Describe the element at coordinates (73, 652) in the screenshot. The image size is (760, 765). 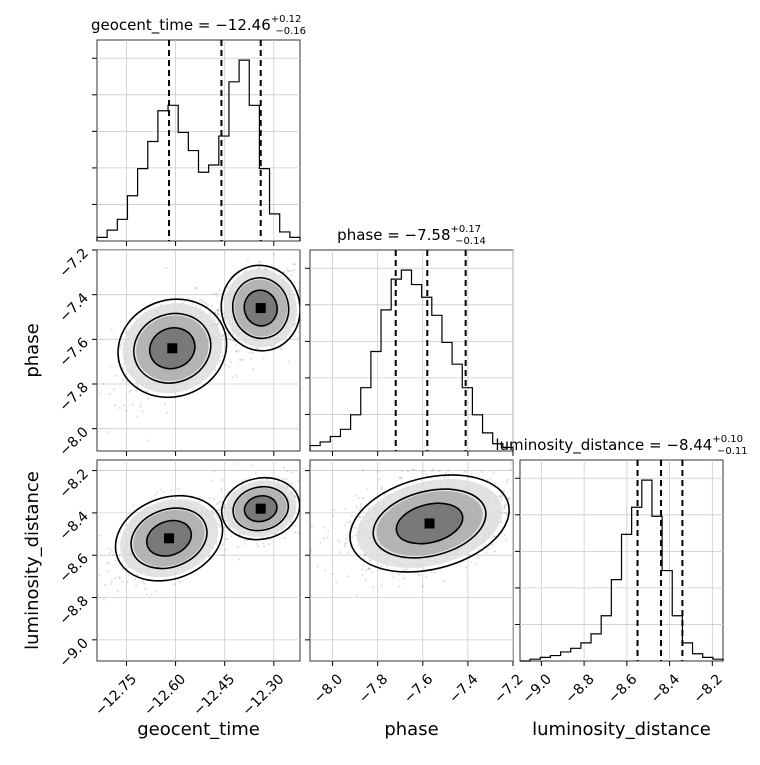
I see `tick-label-y-luminosity_distance: −9.0` at that location.